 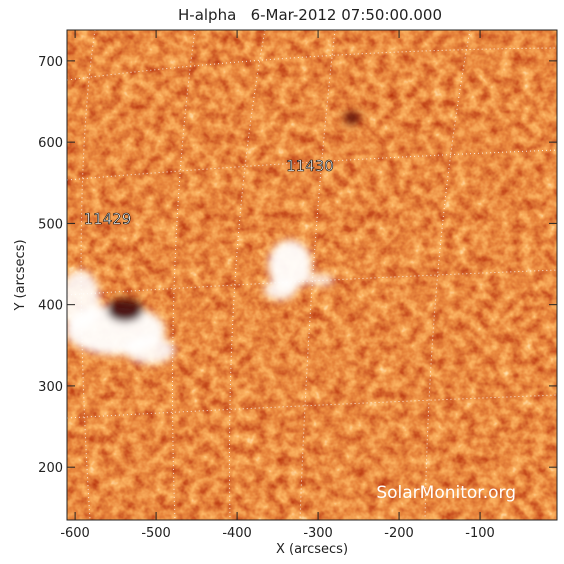 What do you see at coordinates (20, 275) in the screenshot?
I see `y-axis-label: Y (arcsecs)` at bounding box center [20, 275].